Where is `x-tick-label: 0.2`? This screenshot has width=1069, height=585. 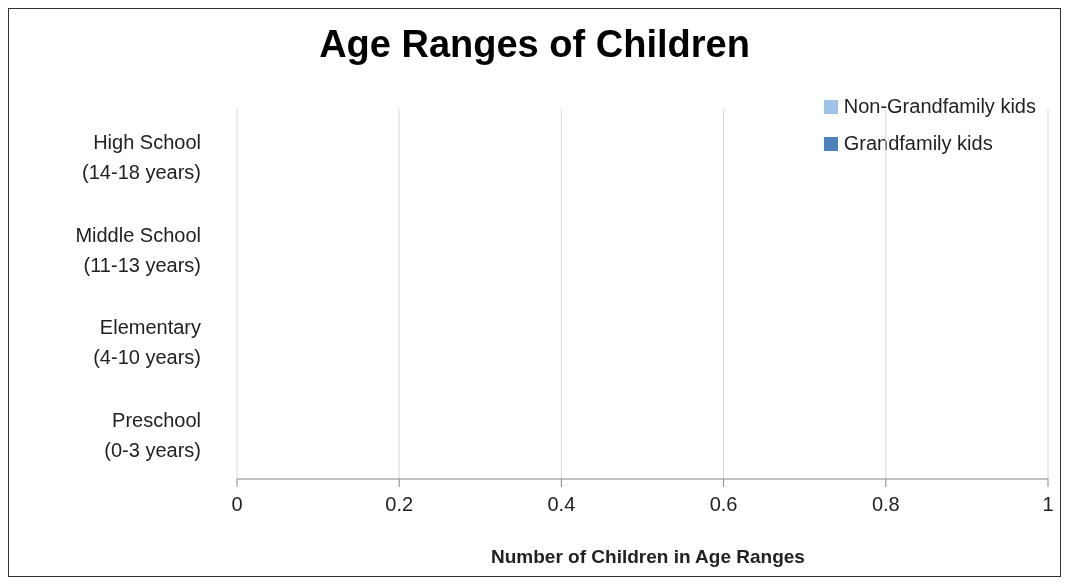 x-tick-label: 0.2 is located at coordinates (399, 504).